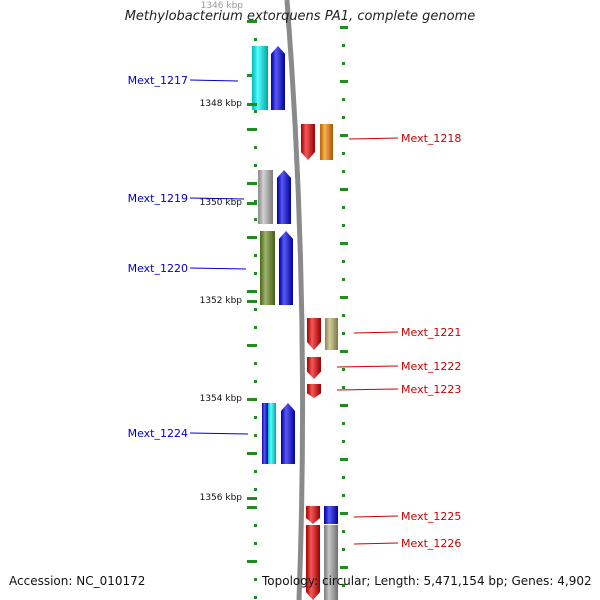 This screenshot has height=600, width=600. What do you see at coordinates (431, 332) in the screenshot?
I see `gene-label: Mext_1221` at bounding box center [431, 332].